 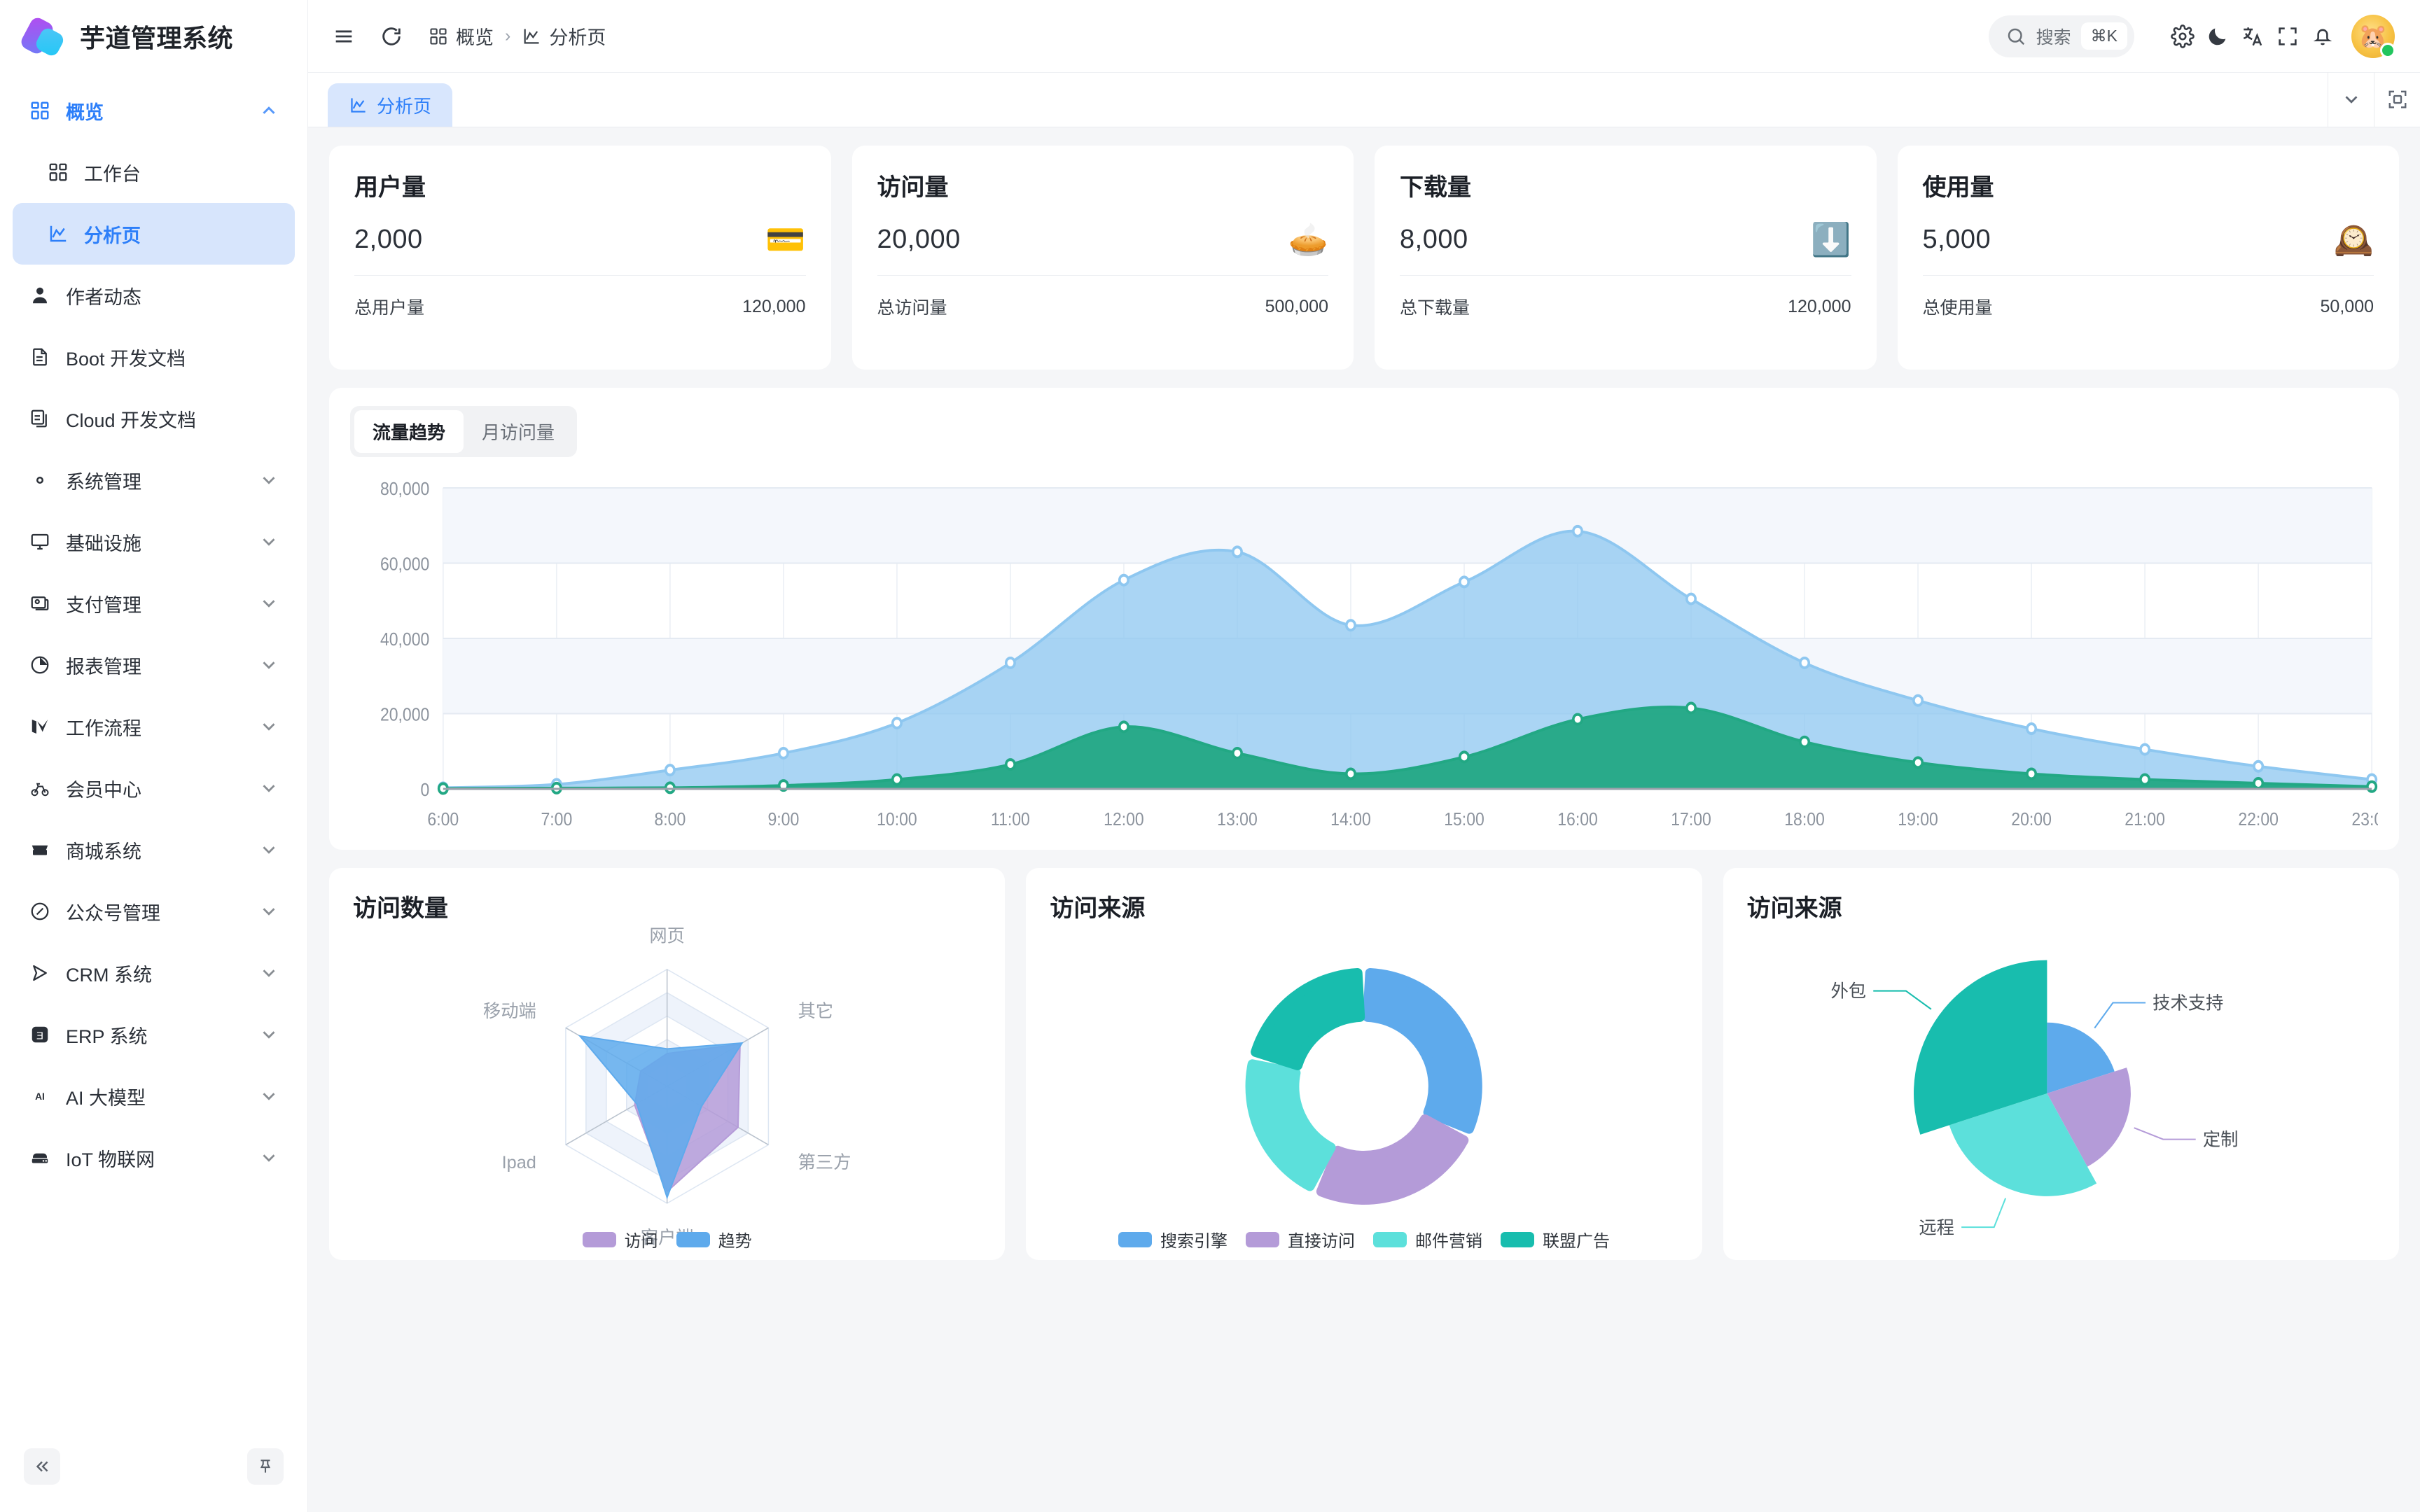 What do you see at coordinates (390, 105) in the screenshot?
I see `tab-analysis: 分析页` at bounding box center [390, 105].